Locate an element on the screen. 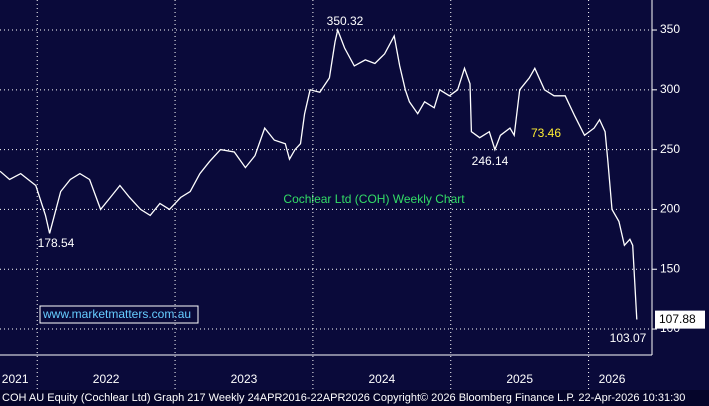 Image resolution: width=709 pixels, height=406 pixels. x-tick-label: 2024 is located at coordinates (381, 379).